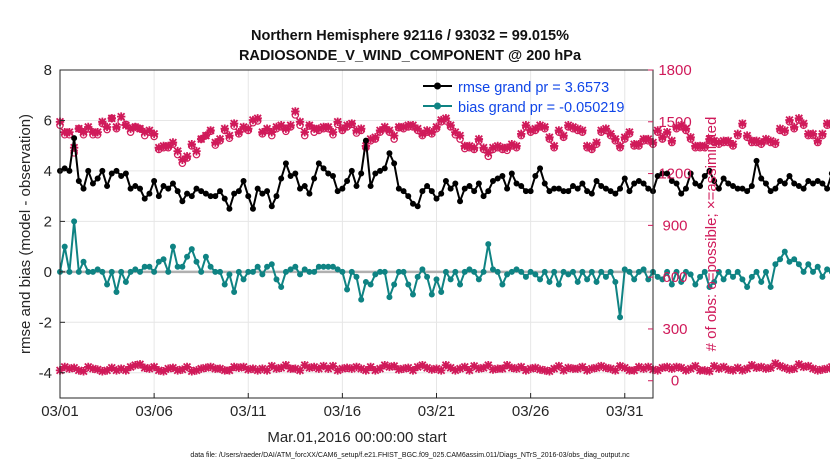 This screenshot has width=830, height=470. What do you see at coordinates (45, 322) in the screenshot?
I see `y-tick-label: -2` at bounding box center [45, 322].